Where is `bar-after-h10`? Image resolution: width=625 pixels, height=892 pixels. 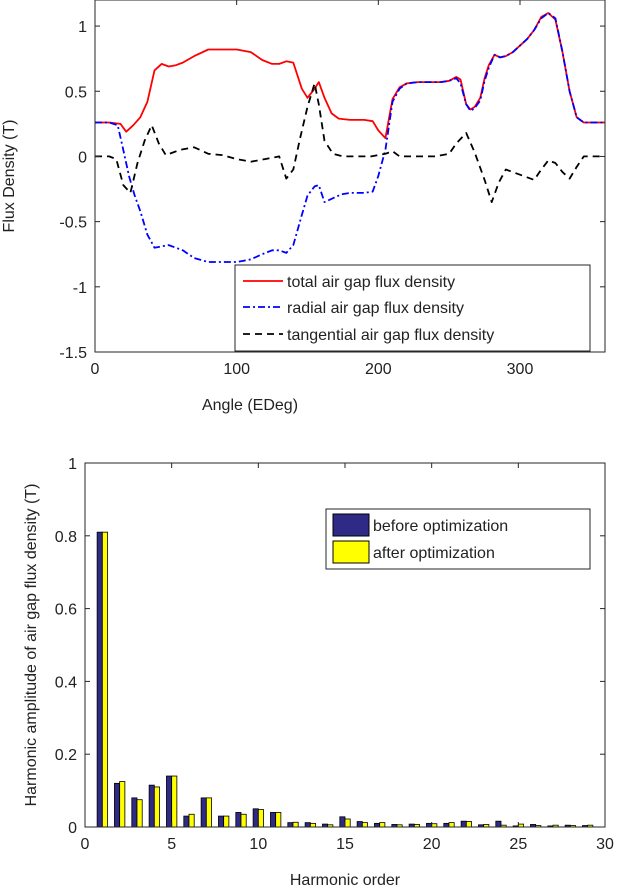
bar-after-h10 is located at coordinates (260, 818).